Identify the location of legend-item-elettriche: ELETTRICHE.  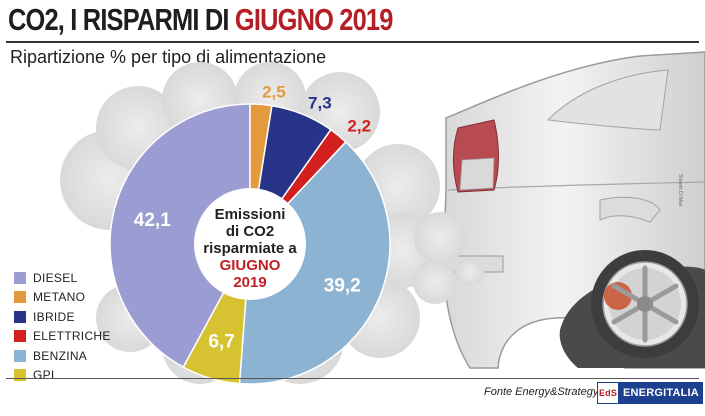
(62, 337).